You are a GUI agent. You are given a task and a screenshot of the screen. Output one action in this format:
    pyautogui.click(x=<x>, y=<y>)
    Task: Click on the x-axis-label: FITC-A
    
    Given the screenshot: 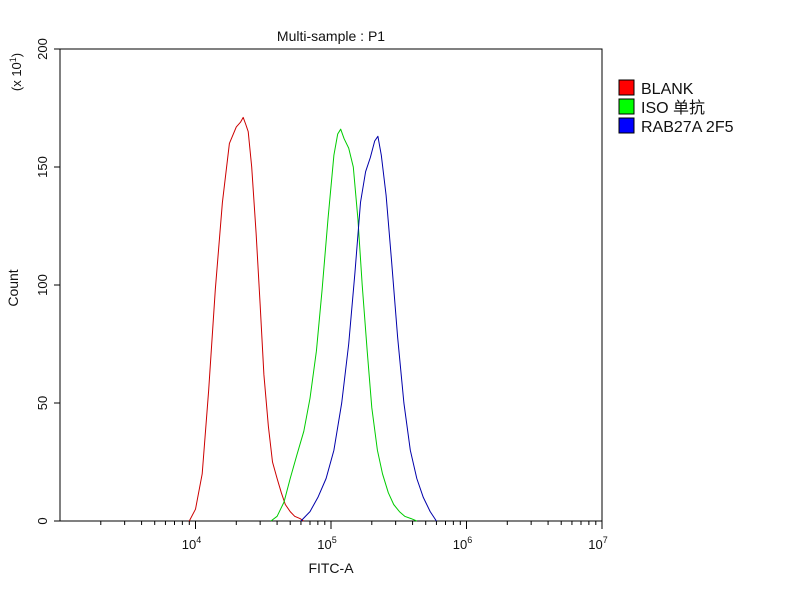 What is the action you would take?
    pyautogui.click(x=331, y=568)
    